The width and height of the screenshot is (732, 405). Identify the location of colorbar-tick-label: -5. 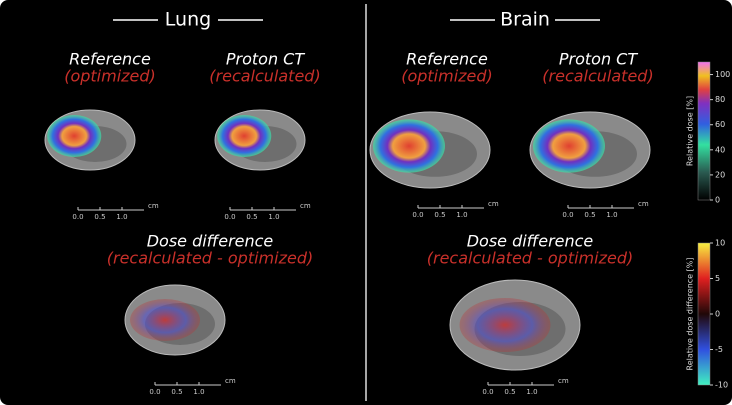
(719, 349).